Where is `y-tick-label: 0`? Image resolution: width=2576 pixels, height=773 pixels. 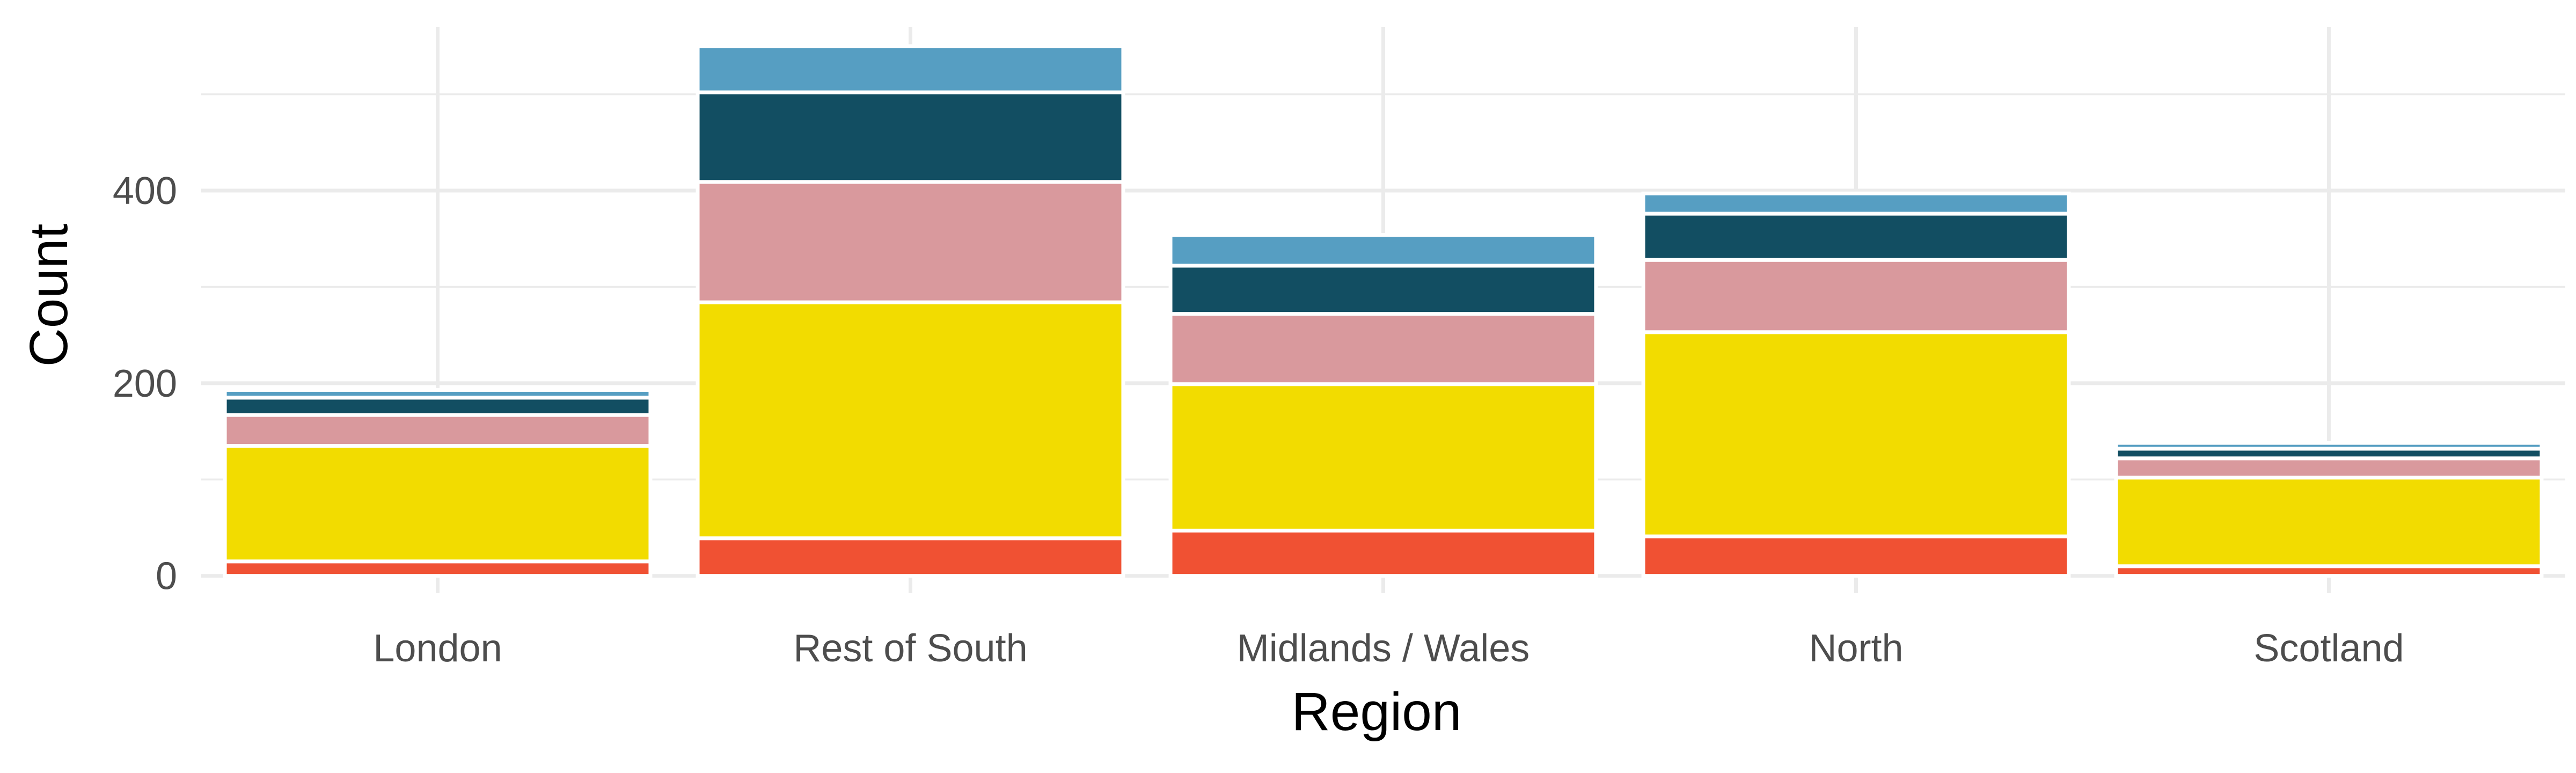 y-tick-label: 0 is located at coordinates (166, 576).